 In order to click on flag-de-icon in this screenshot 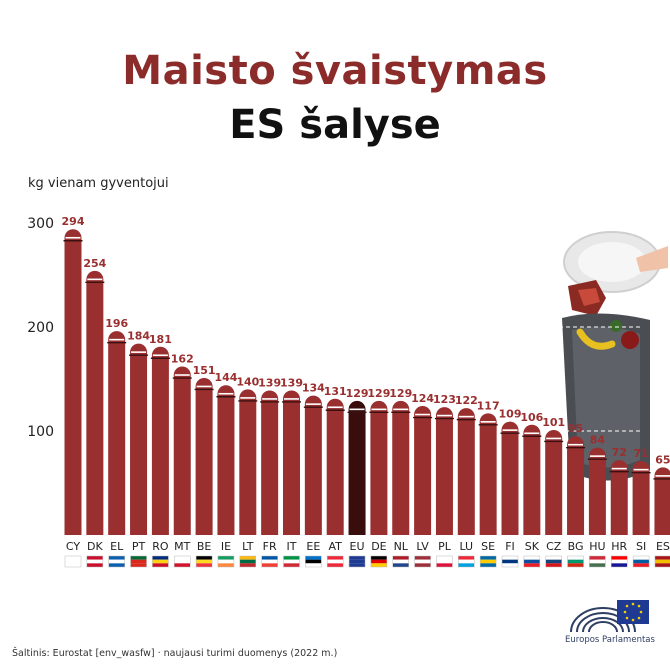, I will do `click(379, 561)`.